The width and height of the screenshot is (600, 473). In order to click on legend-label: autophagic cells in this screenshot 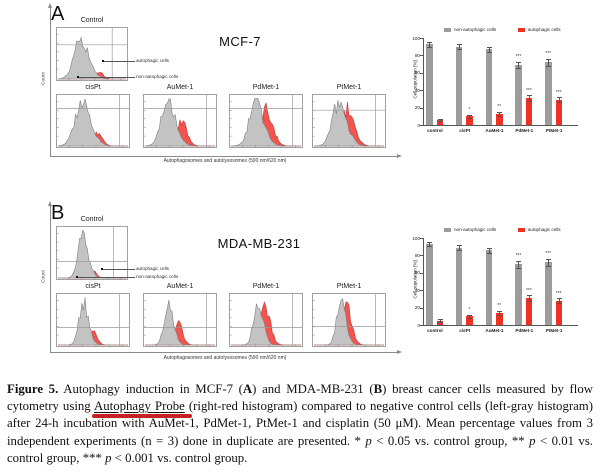, I will do `click(544, 229)`.